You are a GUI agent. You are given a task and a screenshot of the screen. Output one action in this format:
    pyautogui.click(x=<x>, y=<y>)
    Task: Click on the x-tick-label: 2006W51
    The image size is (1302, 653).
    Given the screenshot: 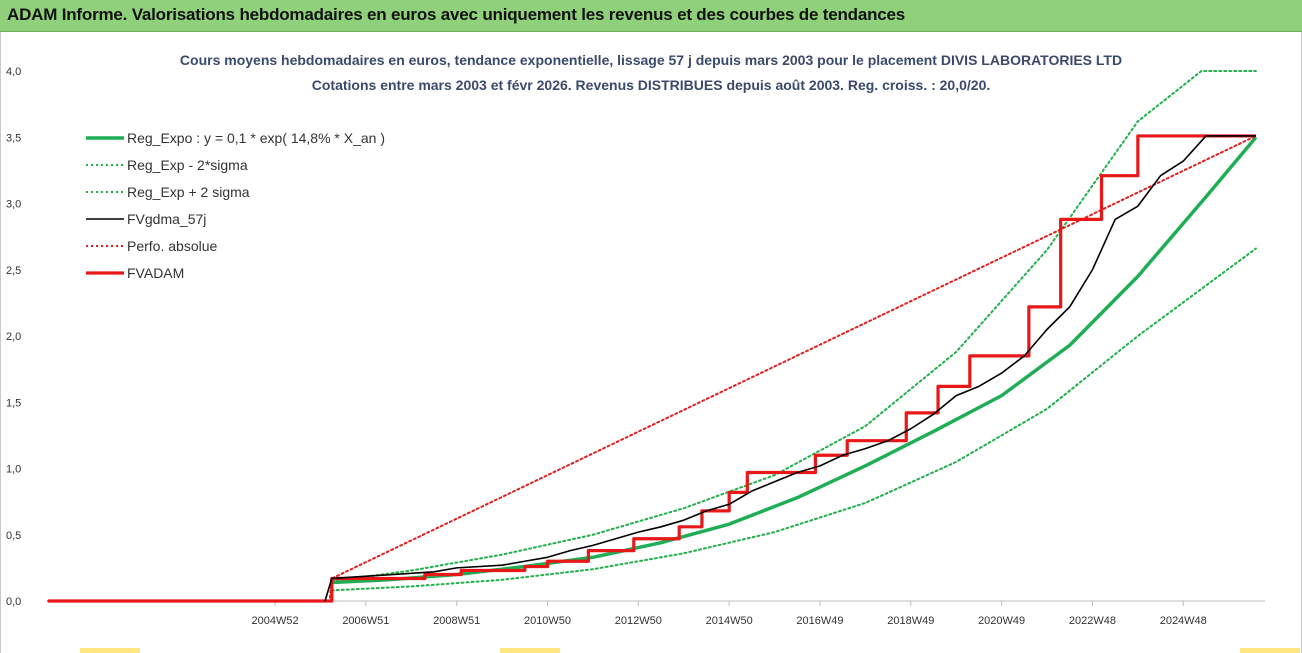 What is the action you would take?
    pyautogui.click(x=365, y=621)
    